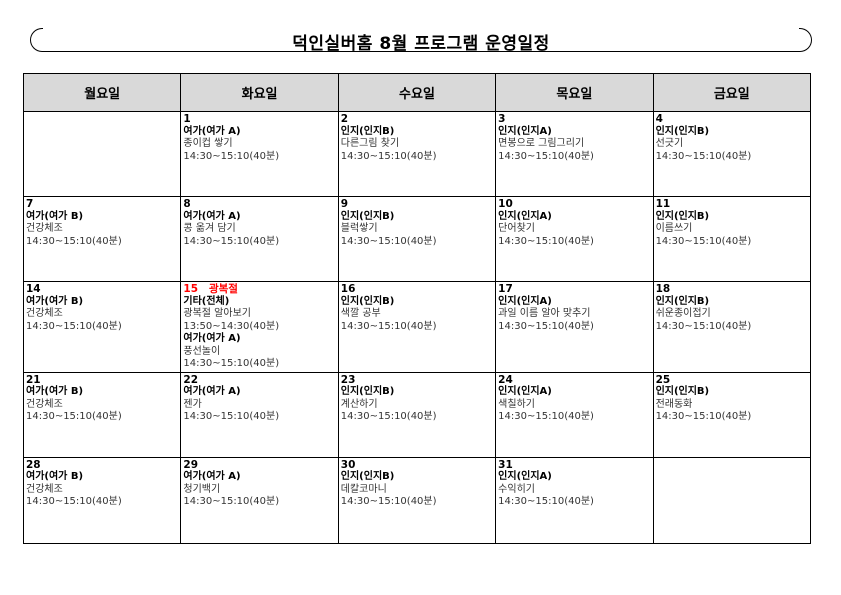 This screenshot has width=841, height=595. I want to click on date-number: 15, so click(191, 289).